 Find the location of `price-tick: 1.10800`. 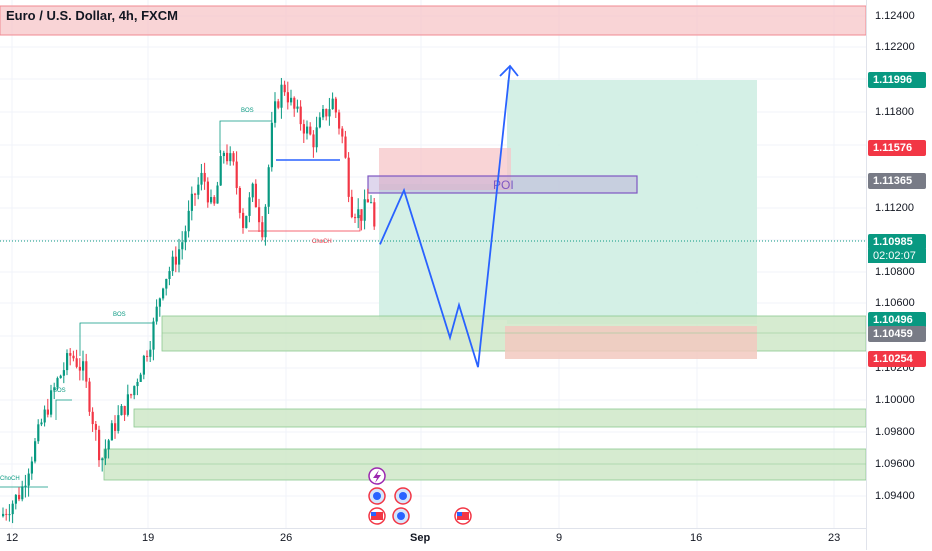

price-tick: 1.10800 is located at coordinates (895, 272).